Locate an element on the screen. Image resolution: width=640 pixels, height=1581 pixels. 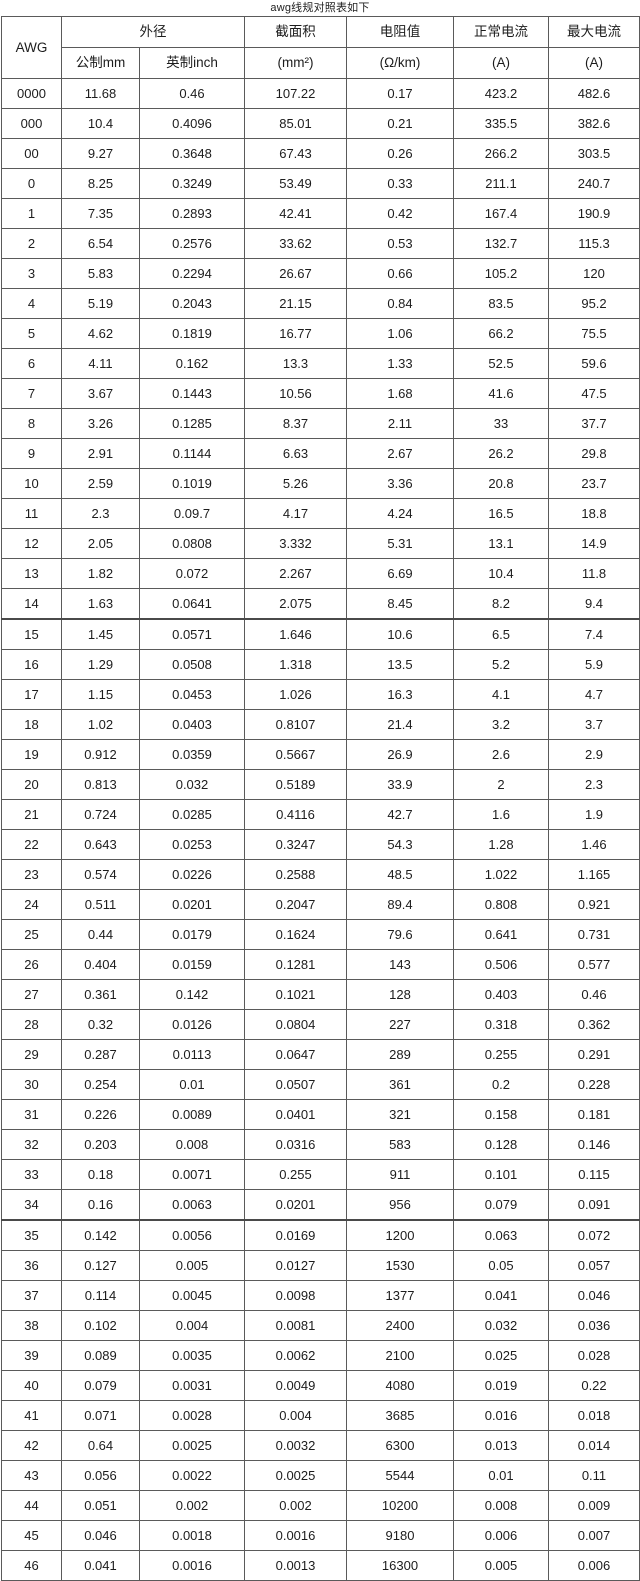
header-unit-ohm-km: (Ω/km) is located at coordinates (400, 63).